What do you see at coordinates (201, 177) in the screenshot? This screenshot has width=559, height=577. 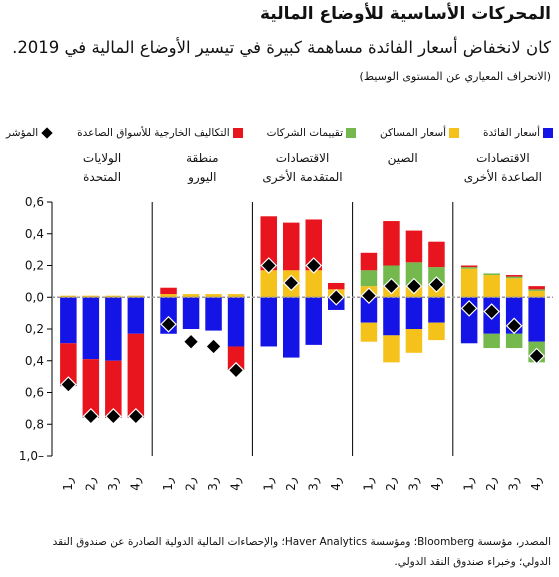 I see `group-label: اليورو` at bounding box center [201, 177].